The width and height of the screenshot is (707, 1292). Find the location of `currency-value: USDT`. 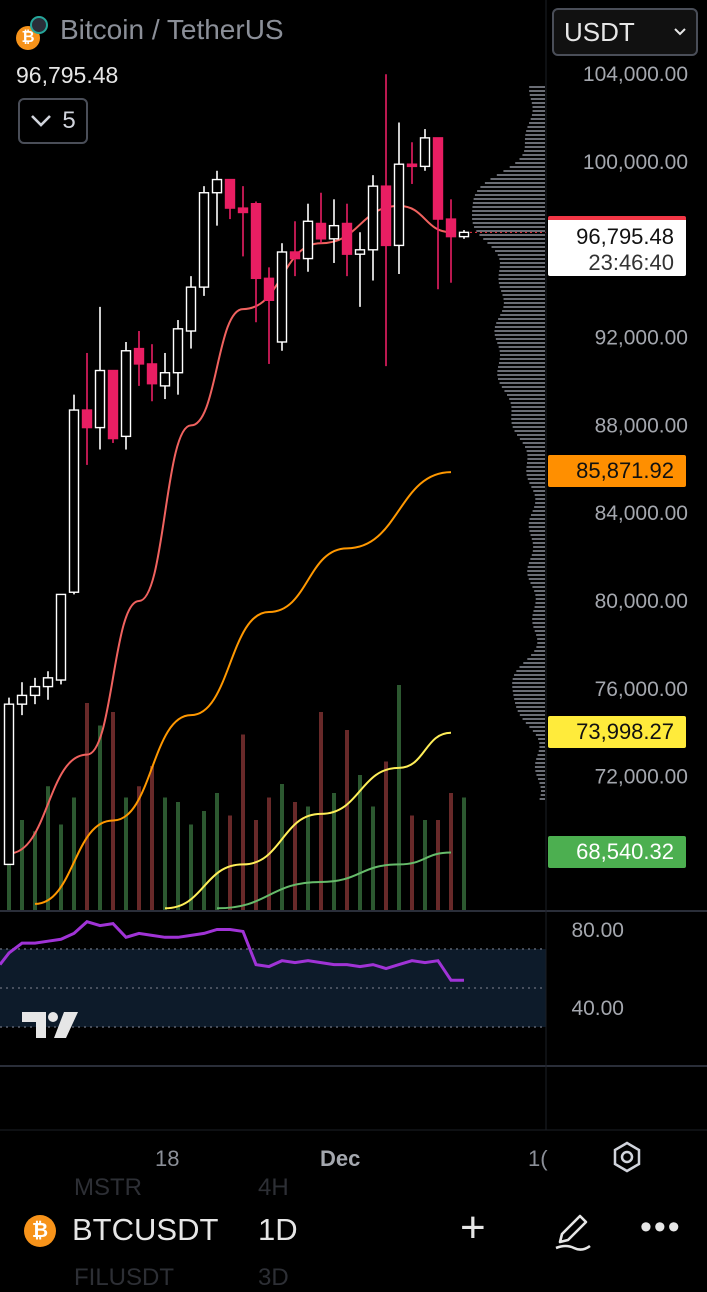

currency-value: USDT is located at coordinates (599, 31).